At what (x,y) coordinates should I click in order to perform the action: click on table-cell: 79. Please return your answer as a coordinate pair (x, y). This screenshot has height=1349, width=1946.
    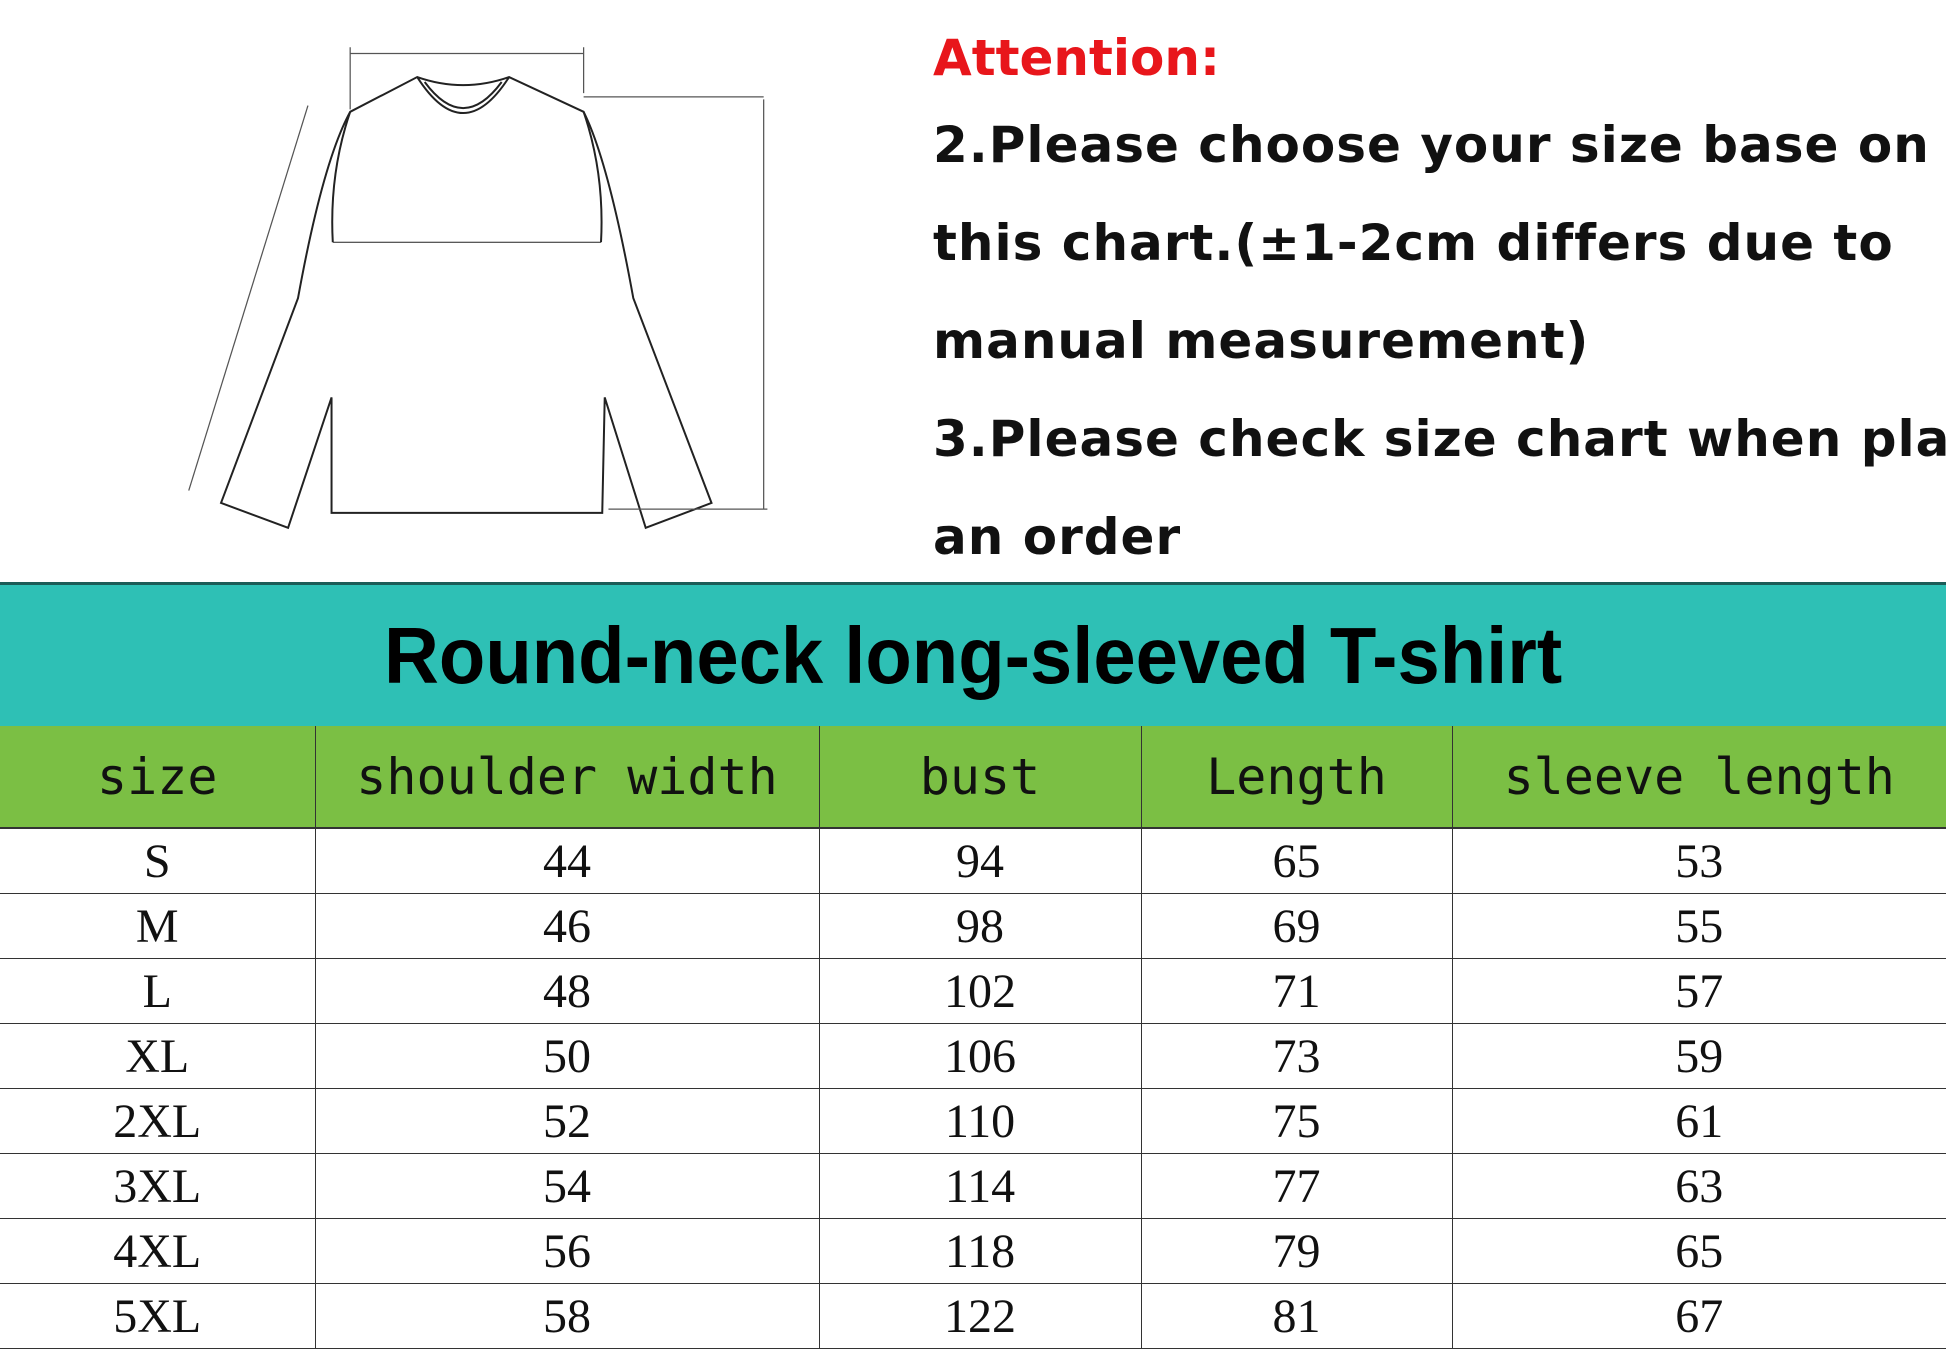
    Looking at the image, I should click on (1296, 1251).